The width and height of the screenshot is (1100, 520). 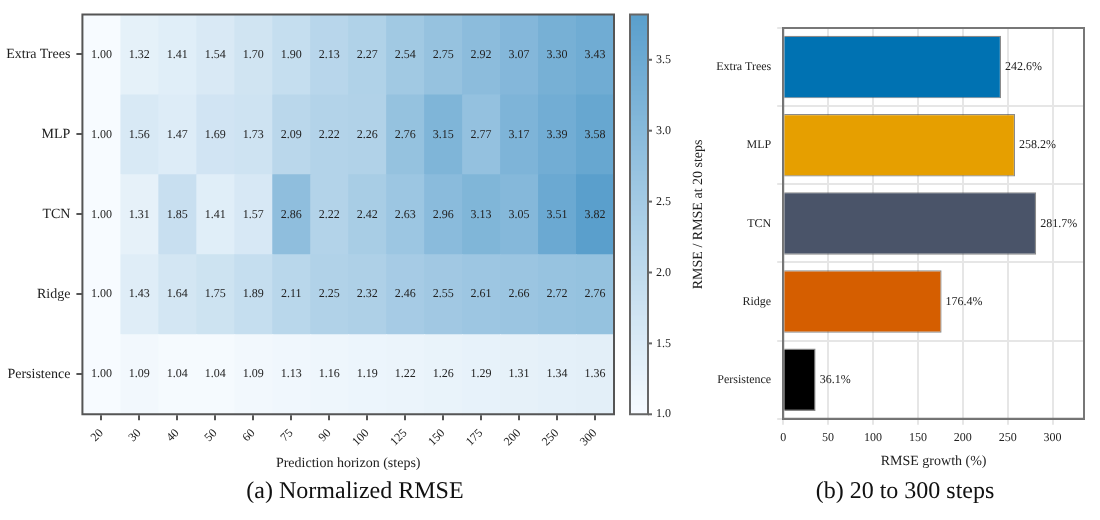 I want to click on text: (a) Normalized RMSE, so click(x=355, y=491).